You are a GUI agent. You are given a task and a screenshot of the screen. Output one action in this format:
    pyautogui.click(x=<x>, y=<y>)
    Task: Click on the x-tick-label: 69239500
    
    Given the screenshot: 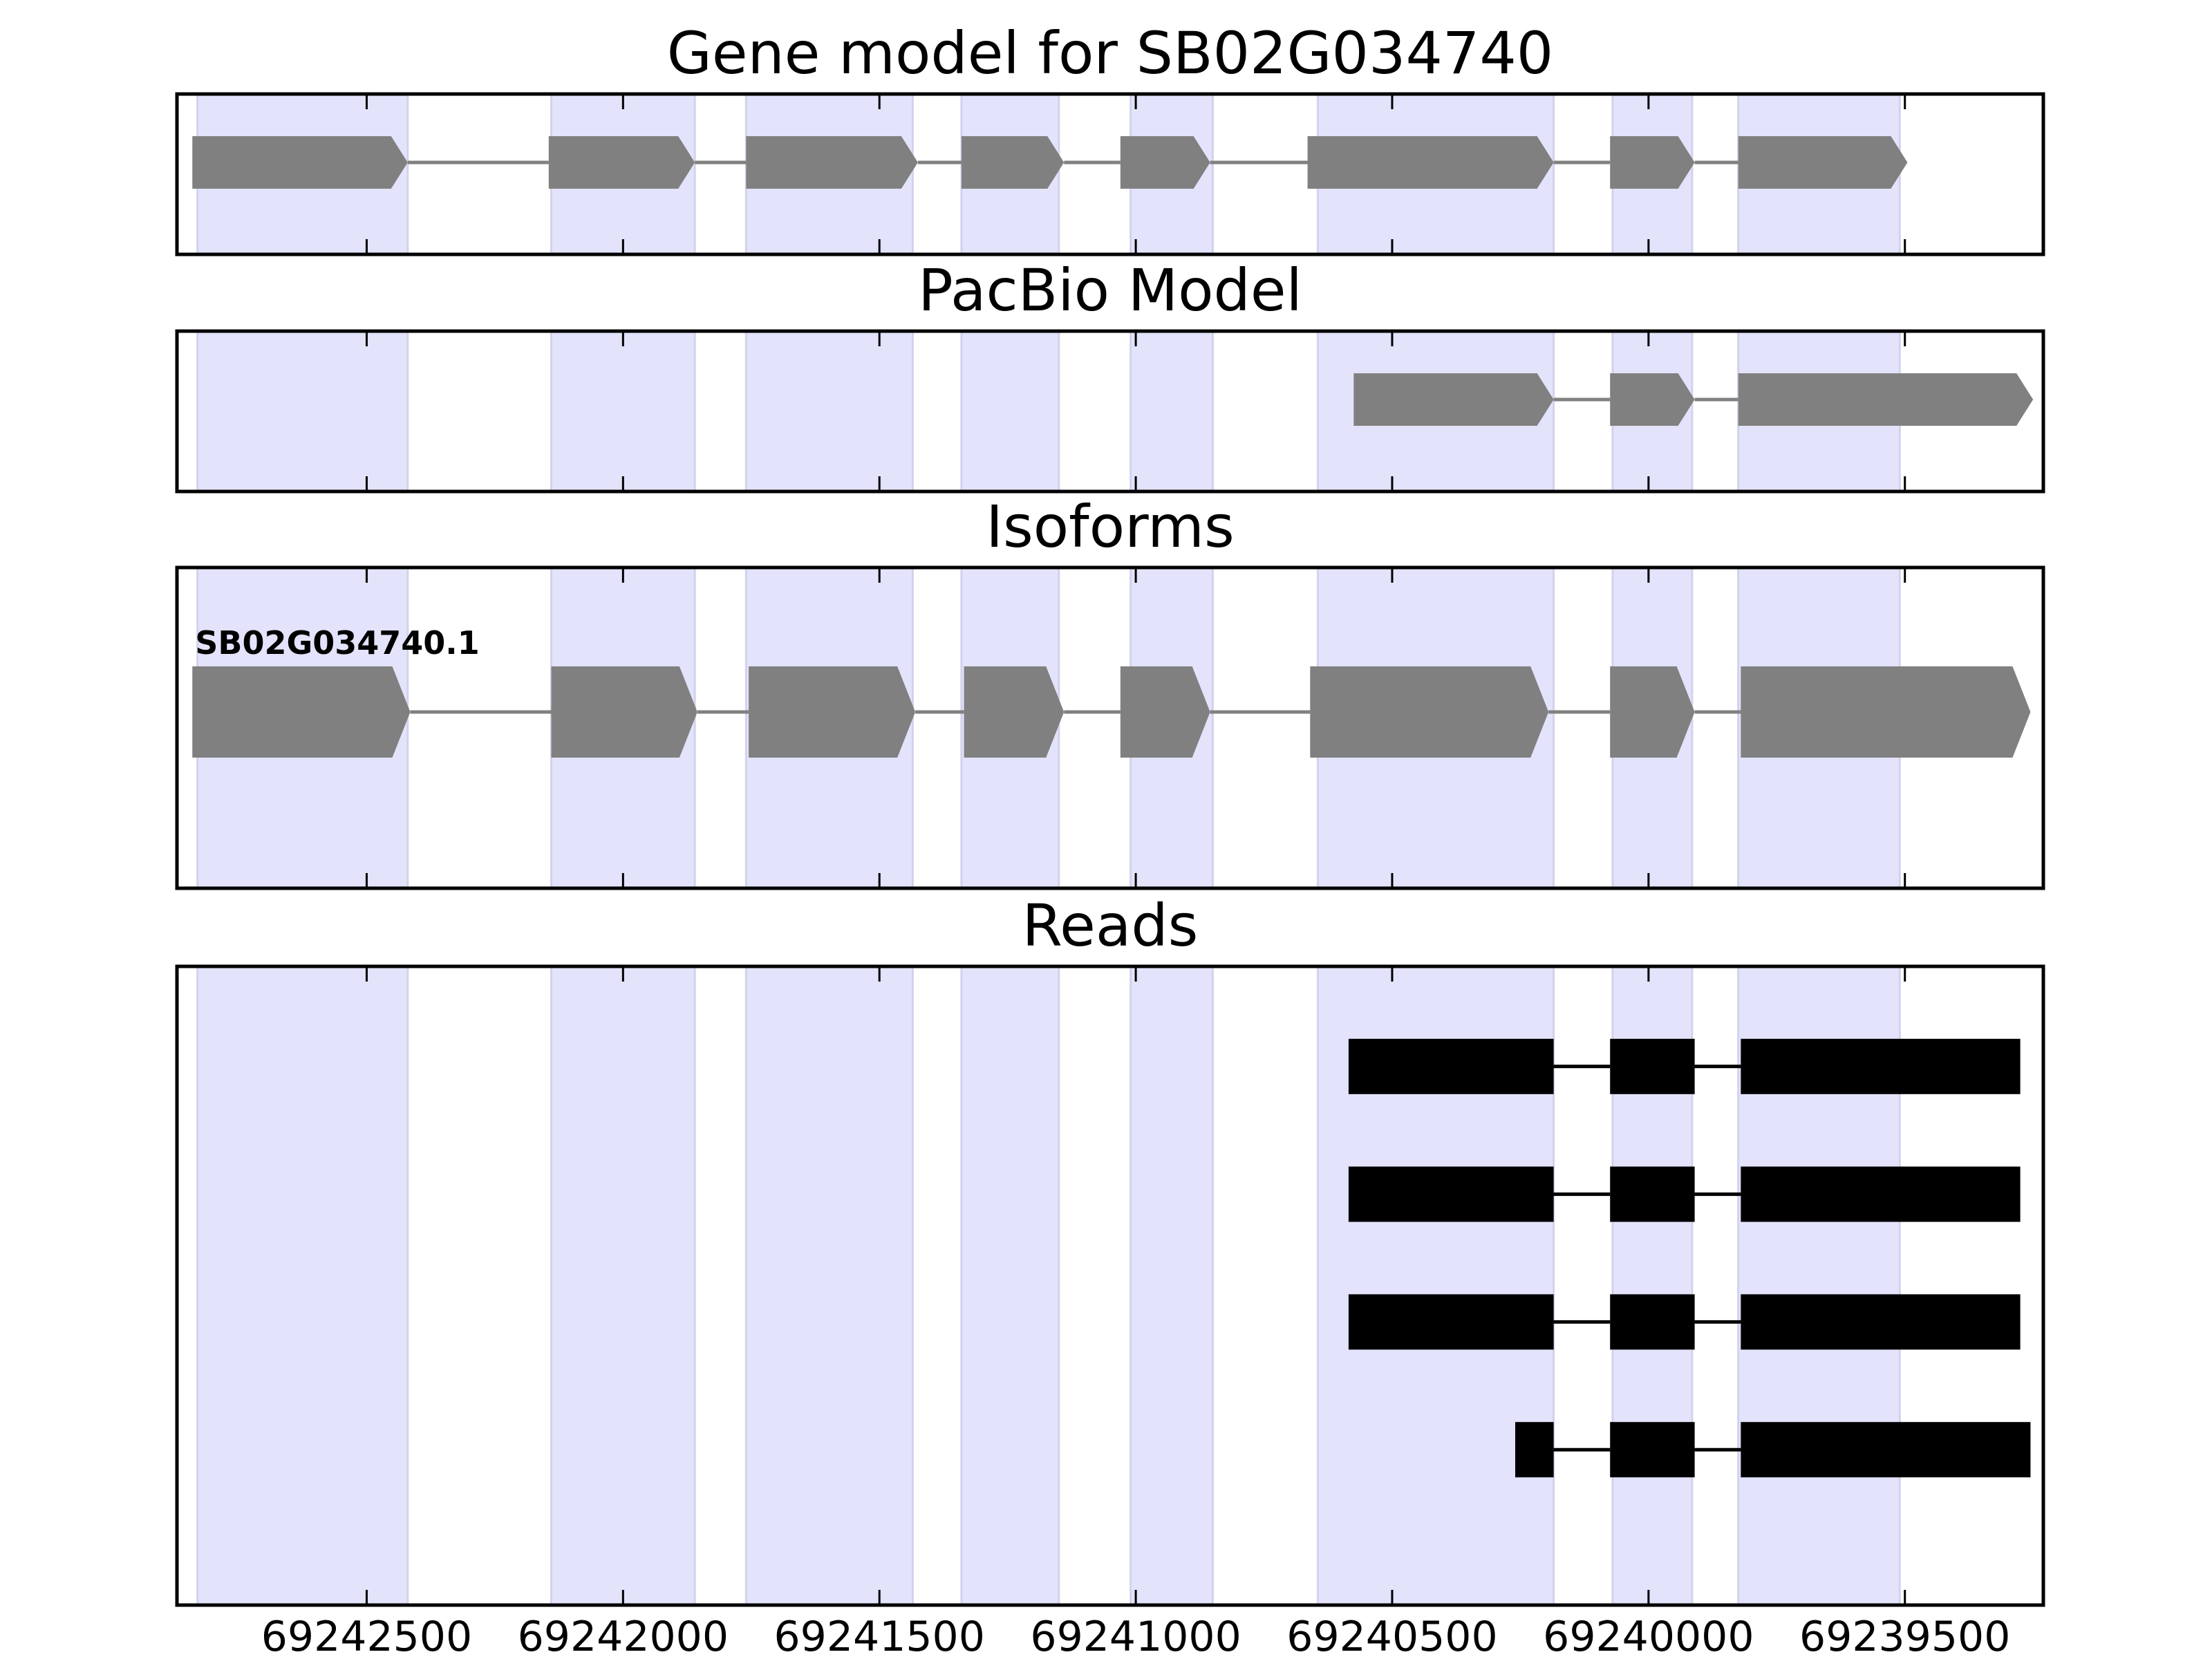 What is the action you would take?
    pyautogui.click(x=1905, y=1636)
    